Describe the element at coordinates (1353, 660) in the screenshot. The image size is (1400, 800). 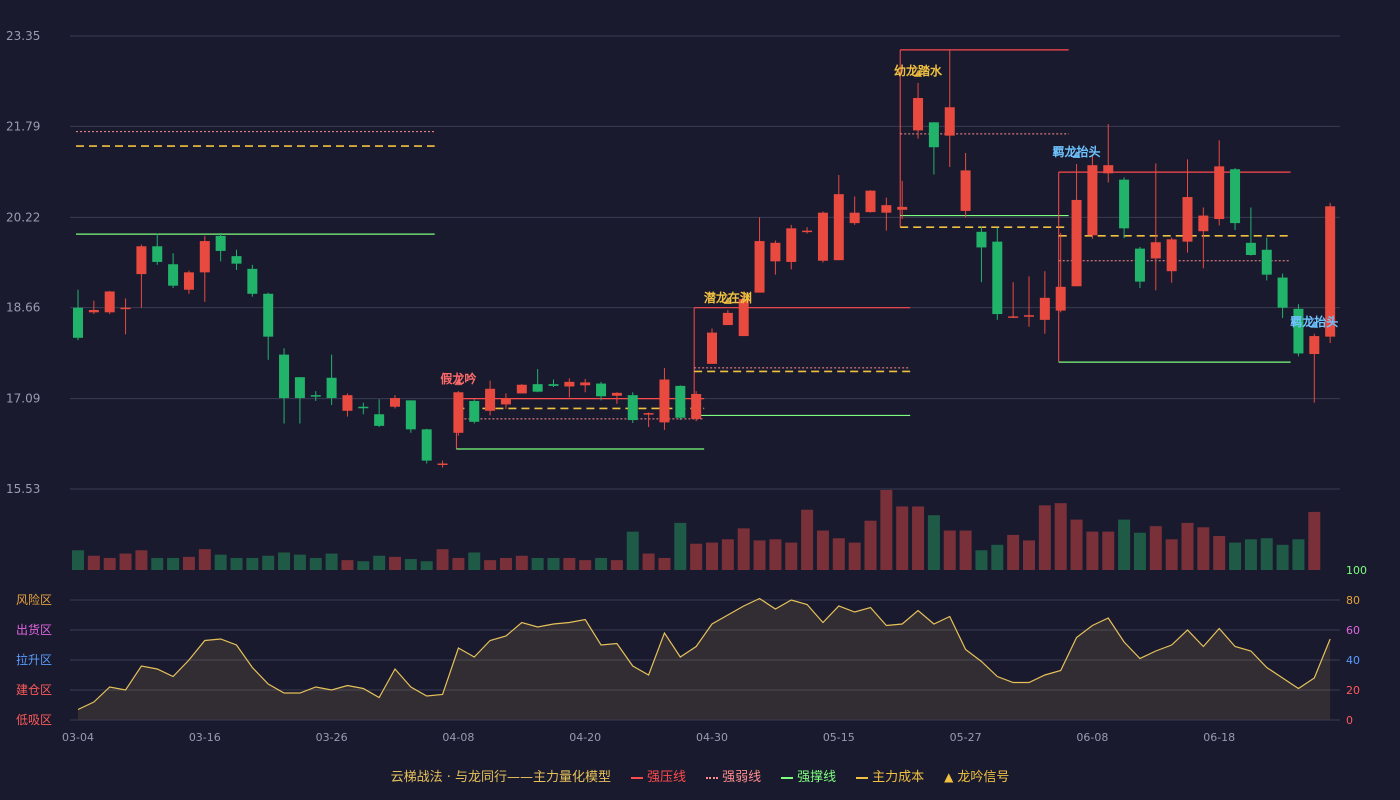
I see `indicator-tick-label: 40` at that location.